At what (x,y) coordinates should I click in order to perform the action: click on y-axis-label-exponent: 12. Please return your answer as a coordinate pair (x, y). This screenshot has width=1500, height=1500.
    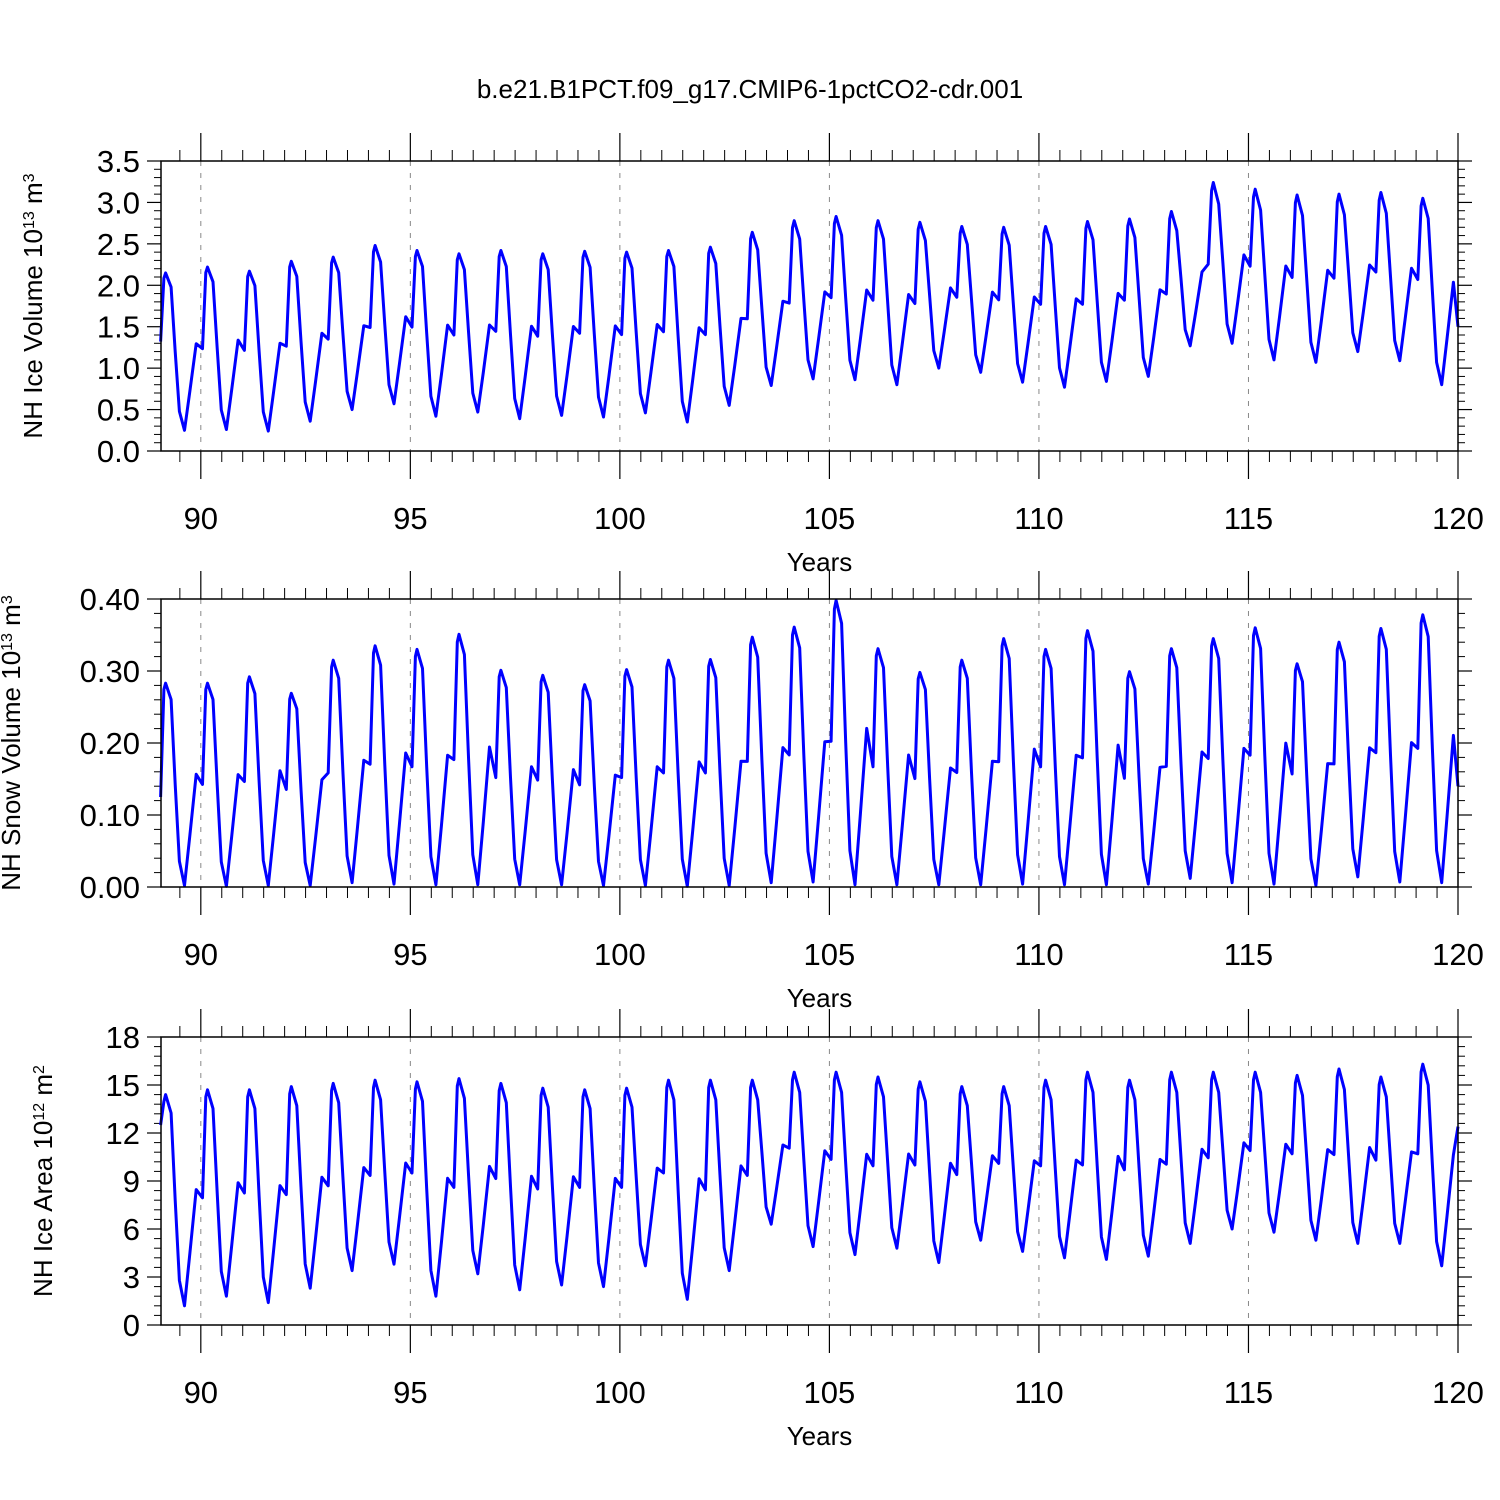
    Looking at the image, I should click on (39, 1112).